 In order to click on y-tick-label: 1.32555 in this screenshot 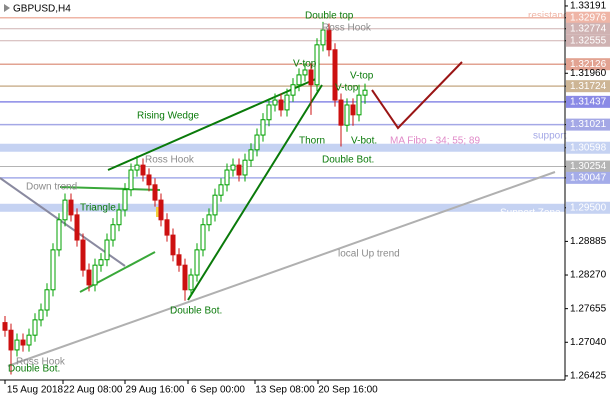, I will do `click(588, 40)`.